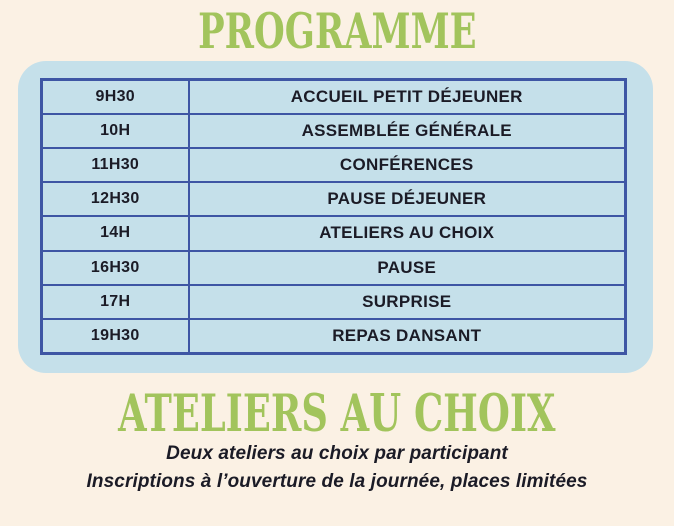  Describe the element at coordinates (115, 233) in the screenshot. I see `time-cell: 14H` at that location.